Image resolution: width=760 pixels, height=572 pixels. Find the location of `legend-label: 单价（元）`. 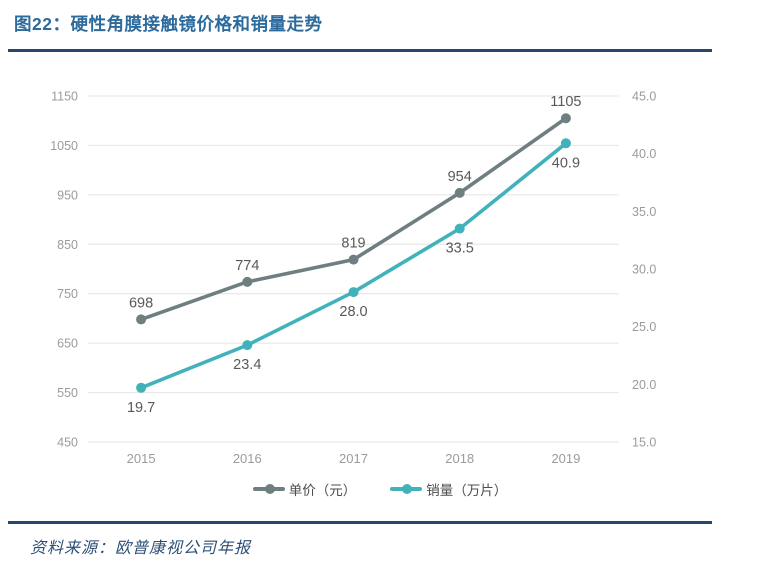

legend-label: 单价（元） is located at coordinates (322, 490).